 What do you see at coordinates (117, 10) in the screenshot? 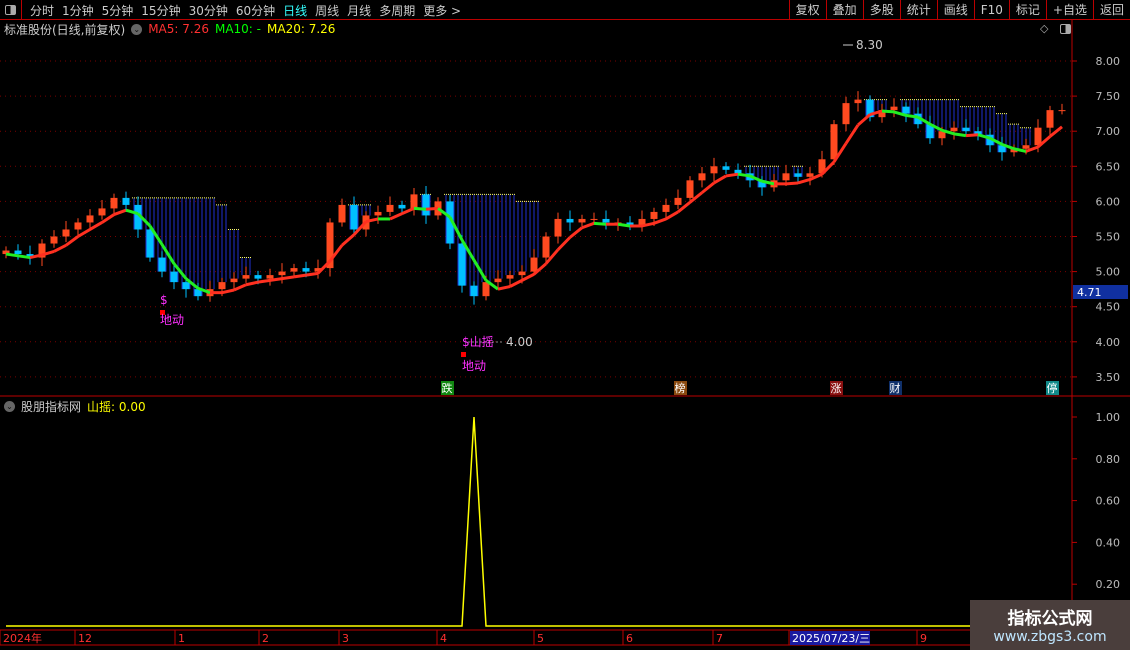
I see `period-tab: 5分钟` at bounding box center [117, 10].